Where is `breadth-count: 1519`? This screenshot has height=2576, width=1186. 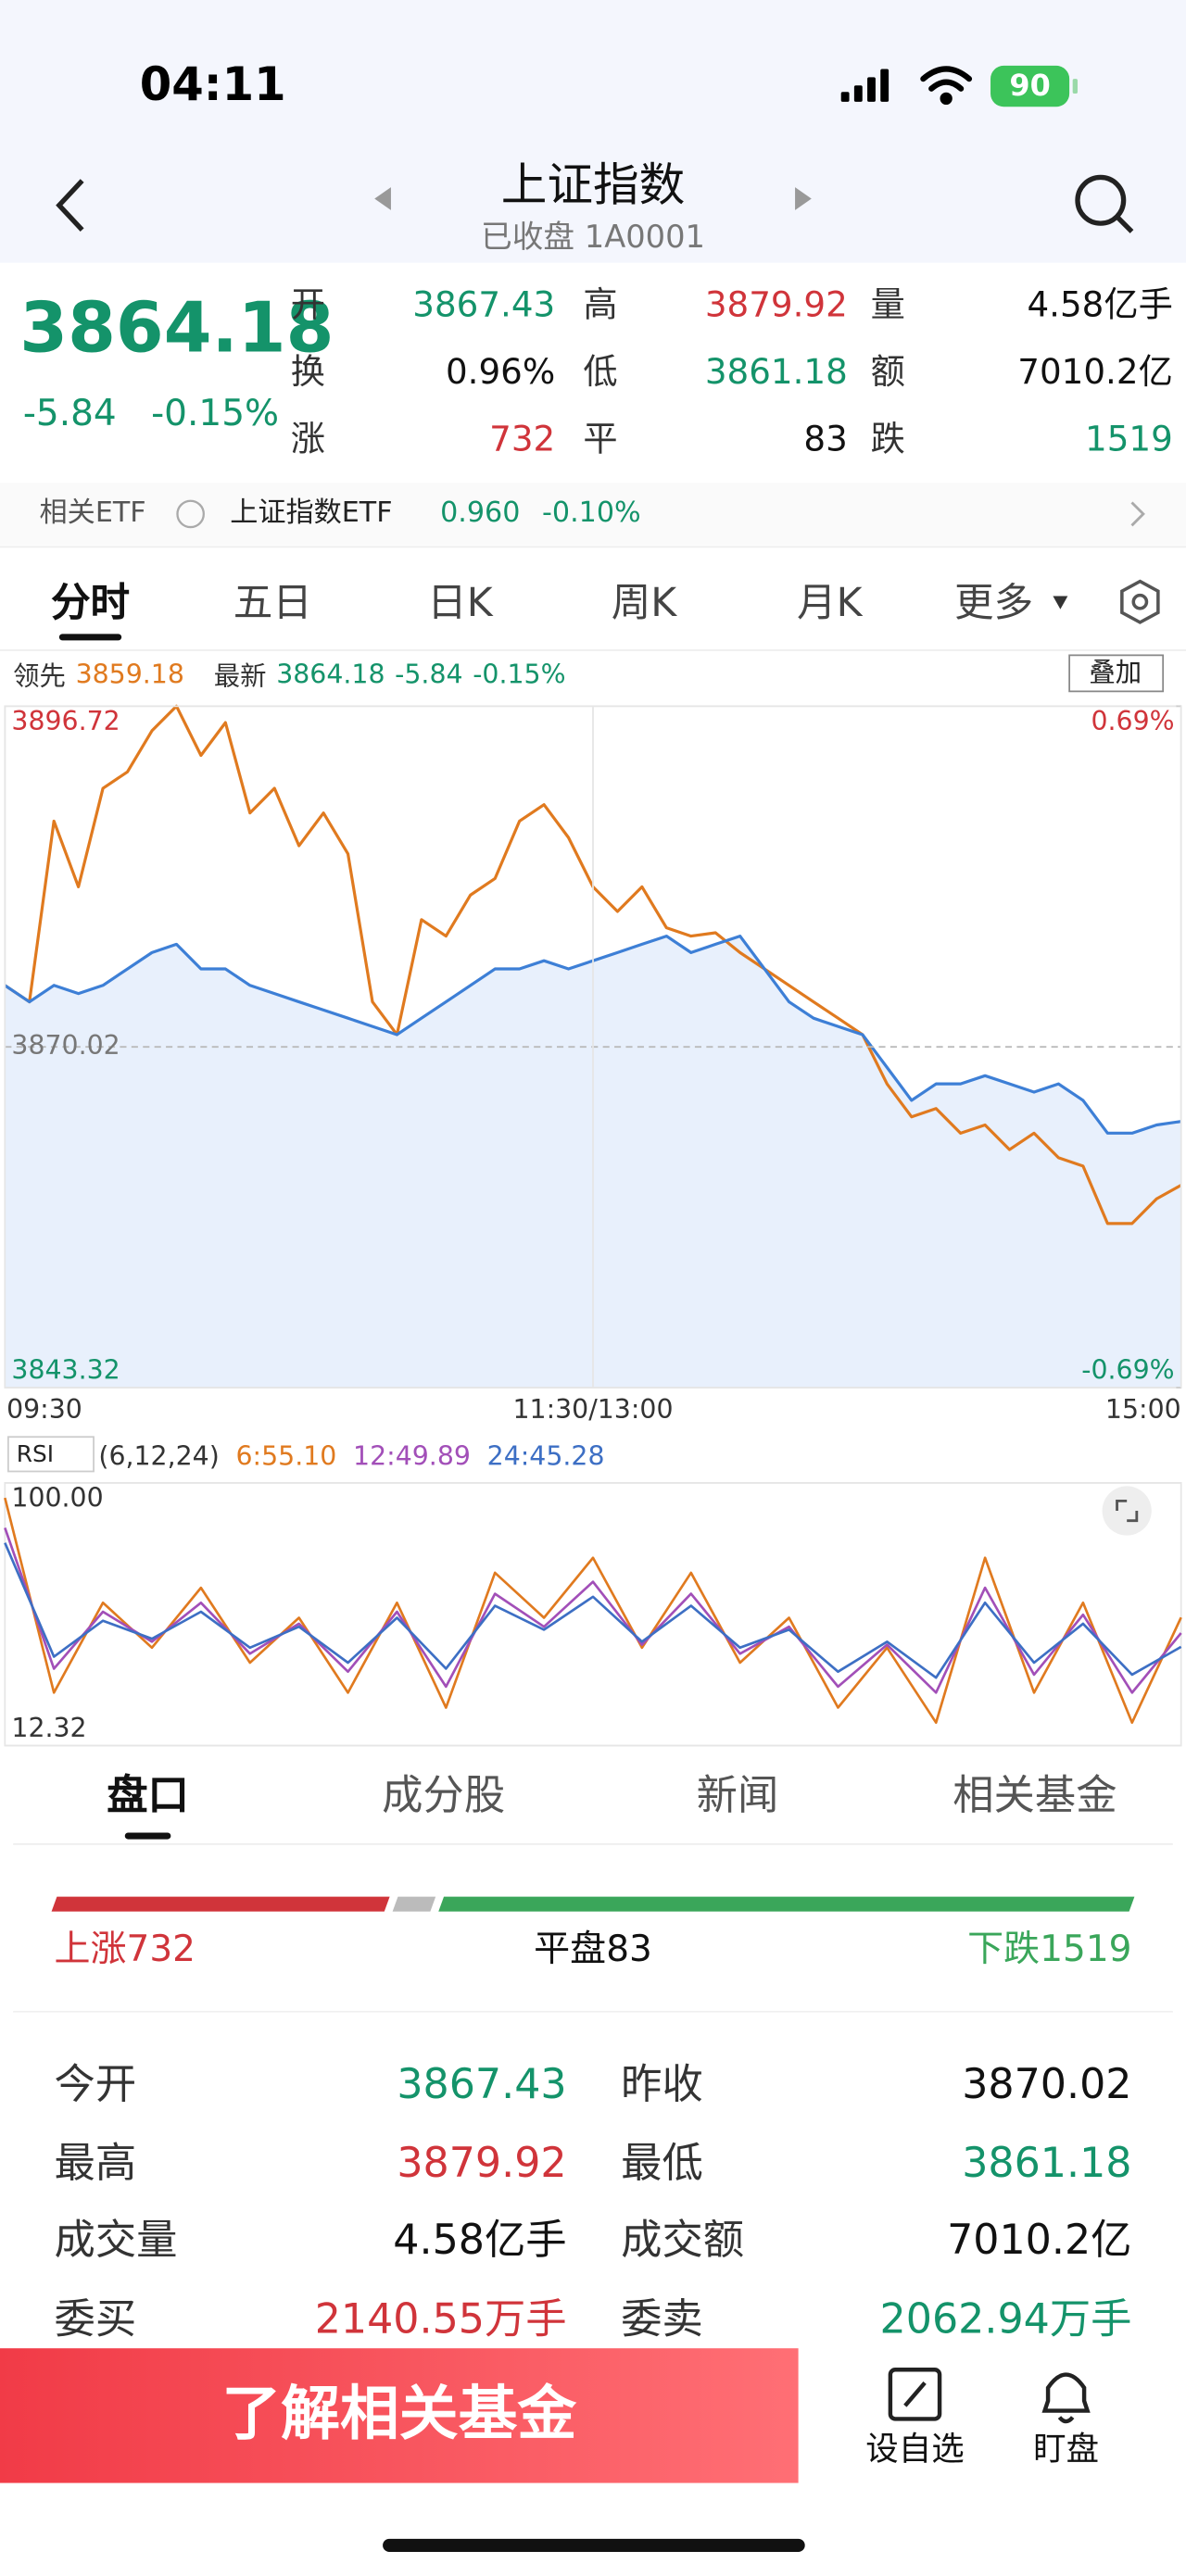 breadth-count: 1519 is located at coordinates (1086, 1950).